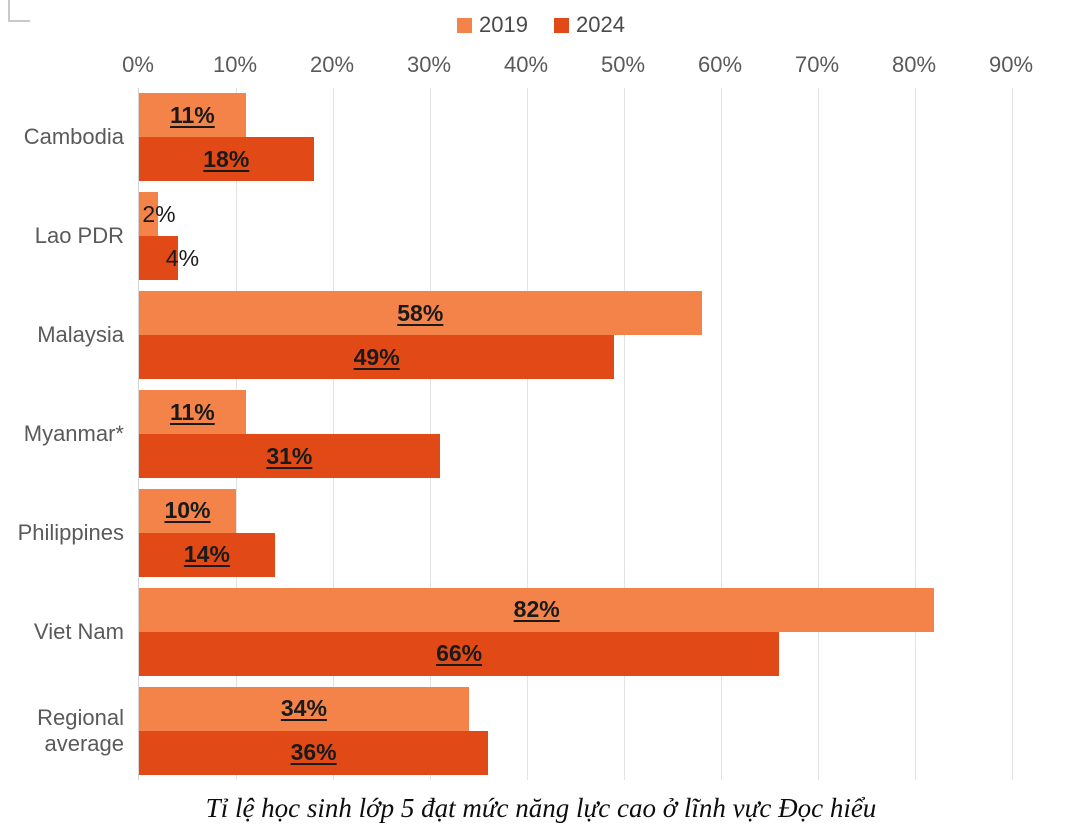 The width and height of the screenshot is (1082, 833). What do you see at coordinates (73, 137) in the screenshot?
I see `category-label: Cambodia` at bounding box center [73, 137].